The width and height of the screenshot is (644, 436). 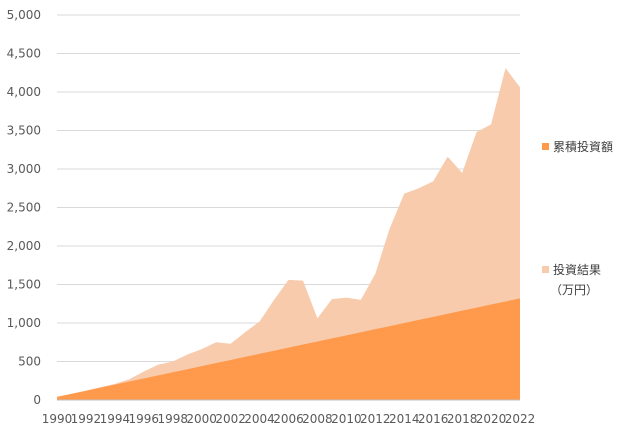 What do you see at coordinates (24, 54) in the screenshot?
I see `y-tick-label: 4,500` at bounding box center [24, 54].